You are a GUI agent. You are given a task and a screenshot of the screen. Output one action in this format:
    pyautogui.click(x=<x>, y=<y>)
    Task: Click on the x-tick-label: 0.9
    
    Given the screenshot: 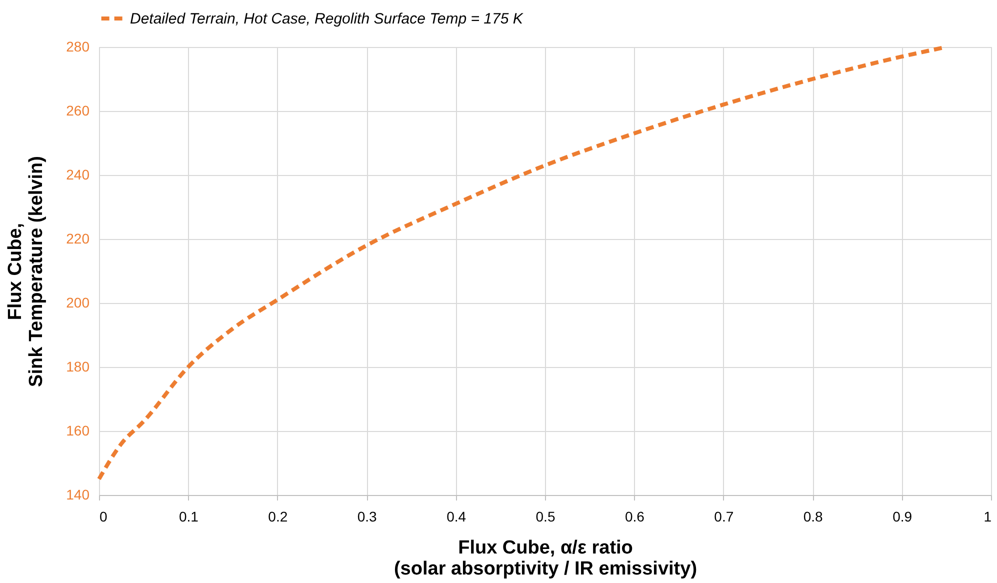 What is the action you would take?
    pyautogui.click(x=902, y=516)
    